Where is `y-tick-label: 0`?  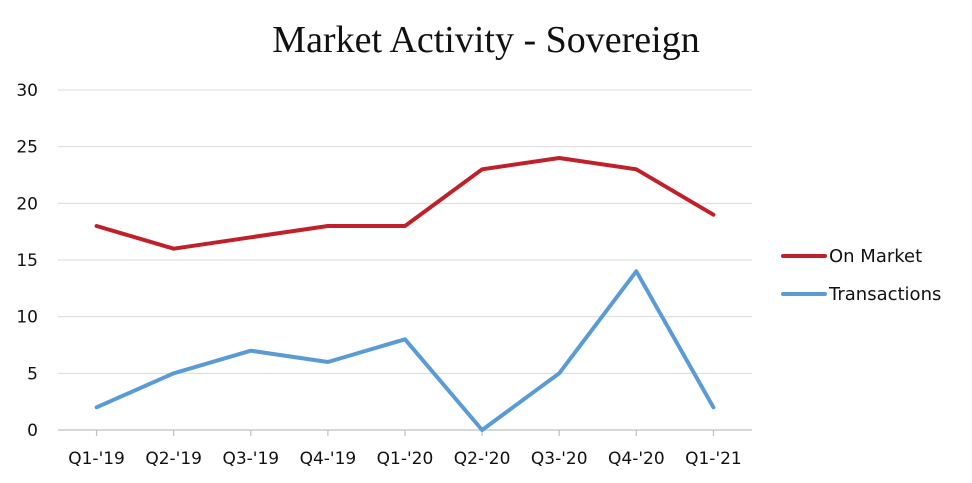 y-tick-label: 0 is located at coordinates (32, 431).